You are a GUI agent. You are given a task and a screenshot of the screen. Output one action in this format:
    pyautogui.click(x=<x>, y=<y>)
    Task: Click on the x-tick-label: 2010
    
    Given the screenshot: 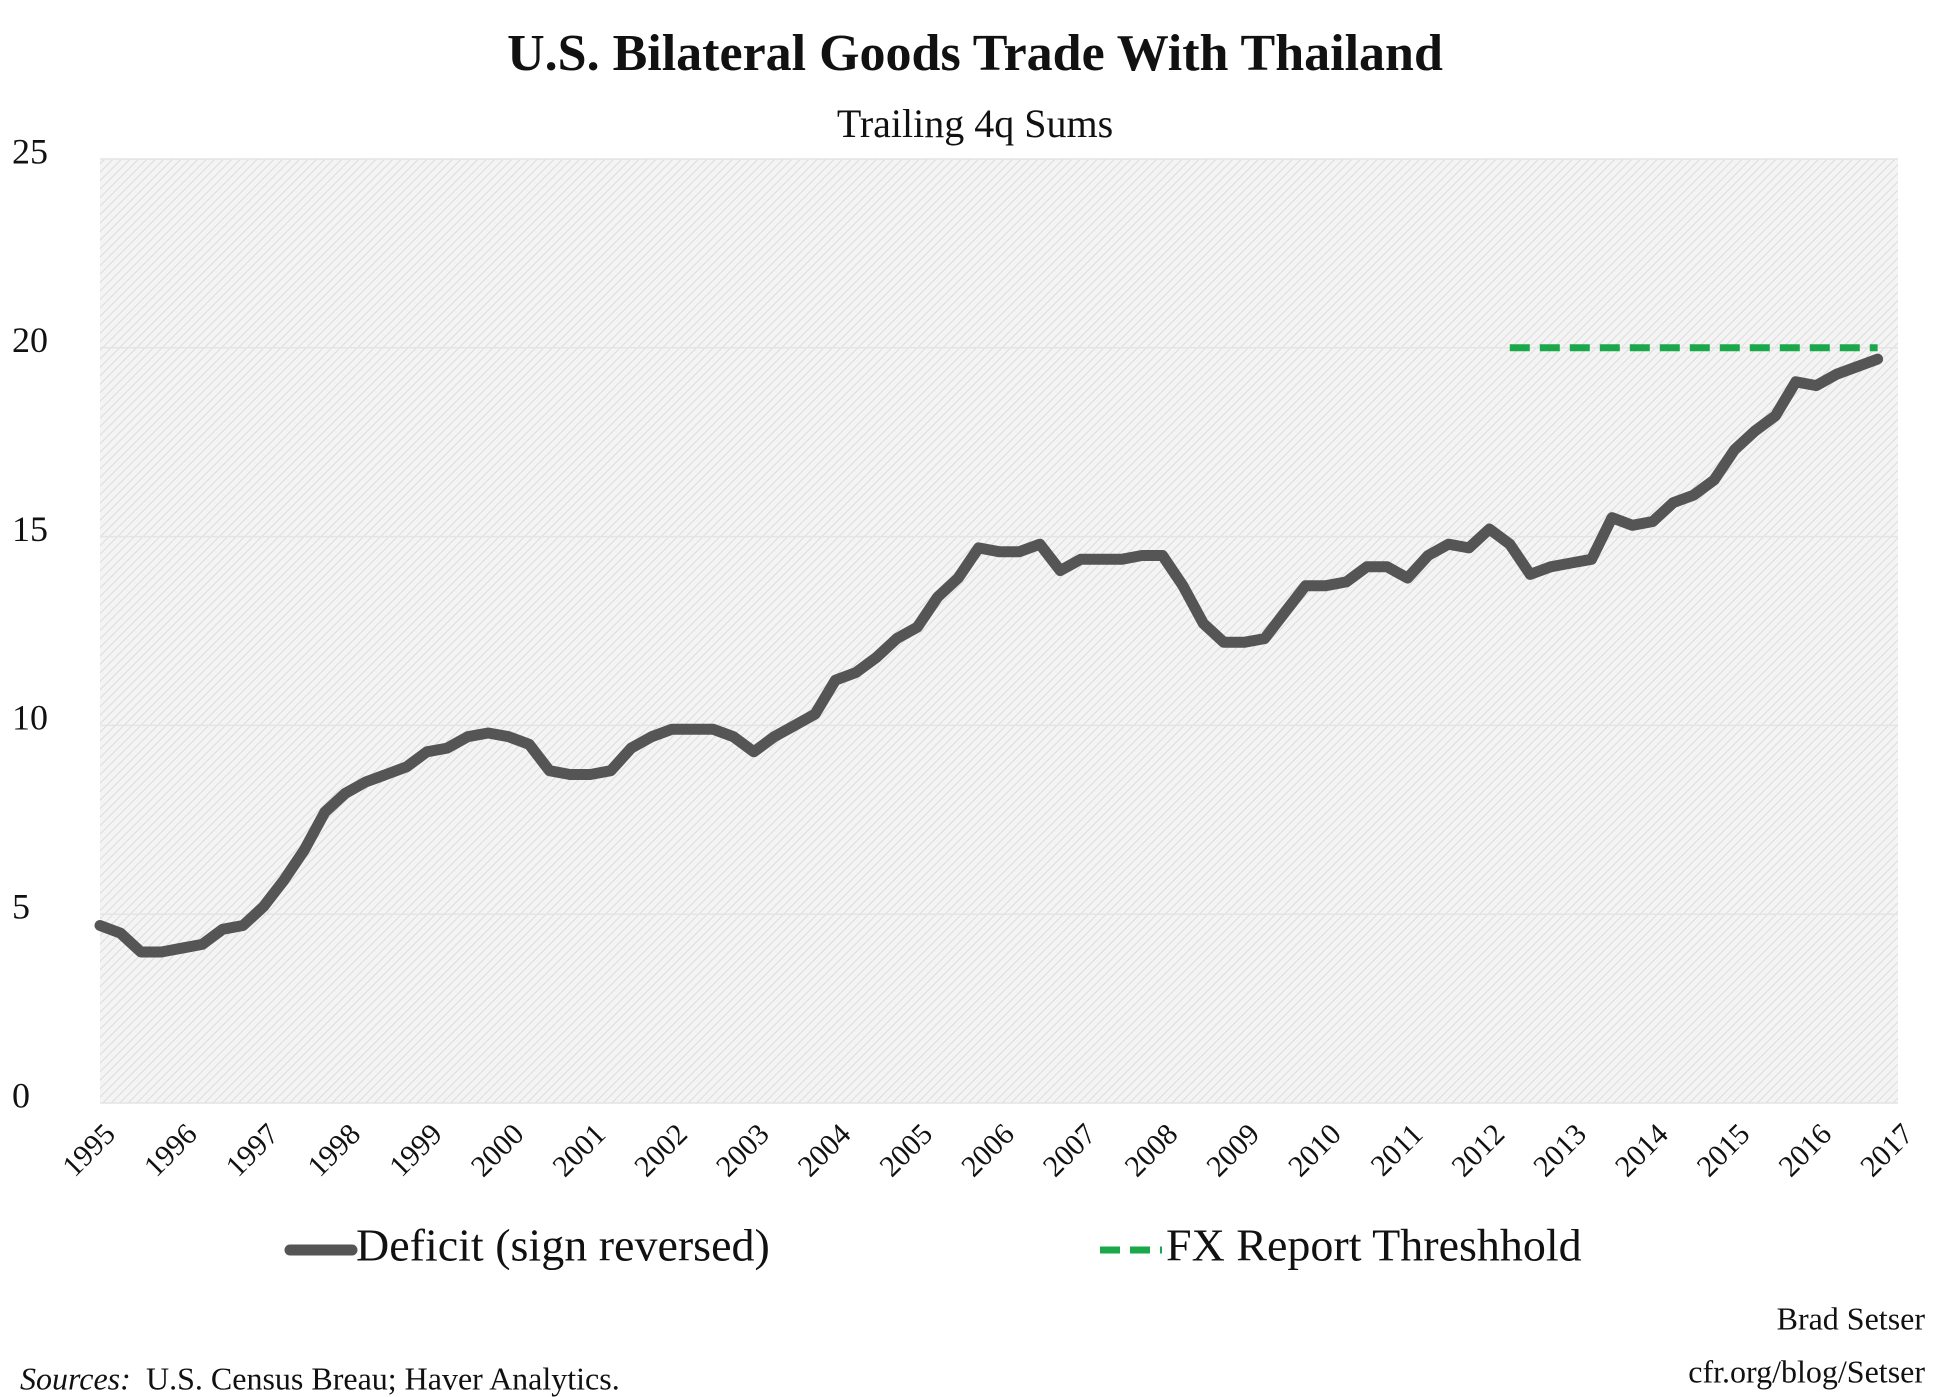 What is the action you would take?
    pyautogui.click(x=1315, y=1150)
    